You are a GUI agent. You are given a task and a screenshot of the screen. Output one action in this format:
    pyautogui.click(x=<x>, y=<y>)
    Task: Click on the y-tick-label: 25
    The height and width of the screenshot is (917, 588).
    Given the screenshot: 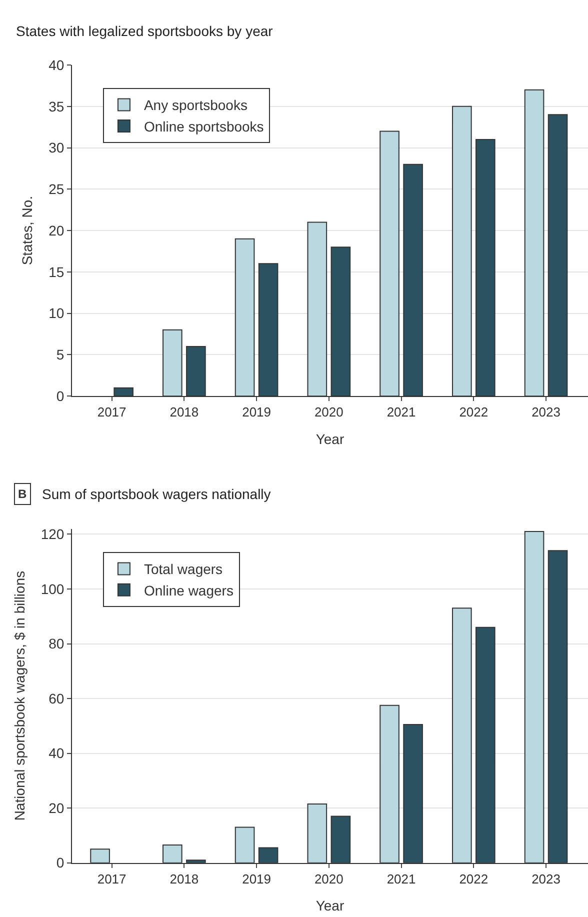 What is the action you would take?
    pyautogui.click(x=56, y=189)
    